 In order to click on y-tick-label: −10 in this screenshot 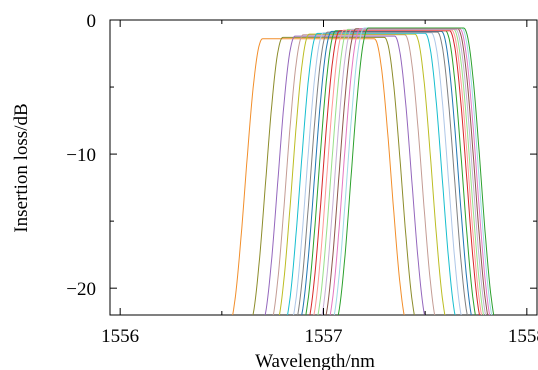, I will do `click(81, 155)`.